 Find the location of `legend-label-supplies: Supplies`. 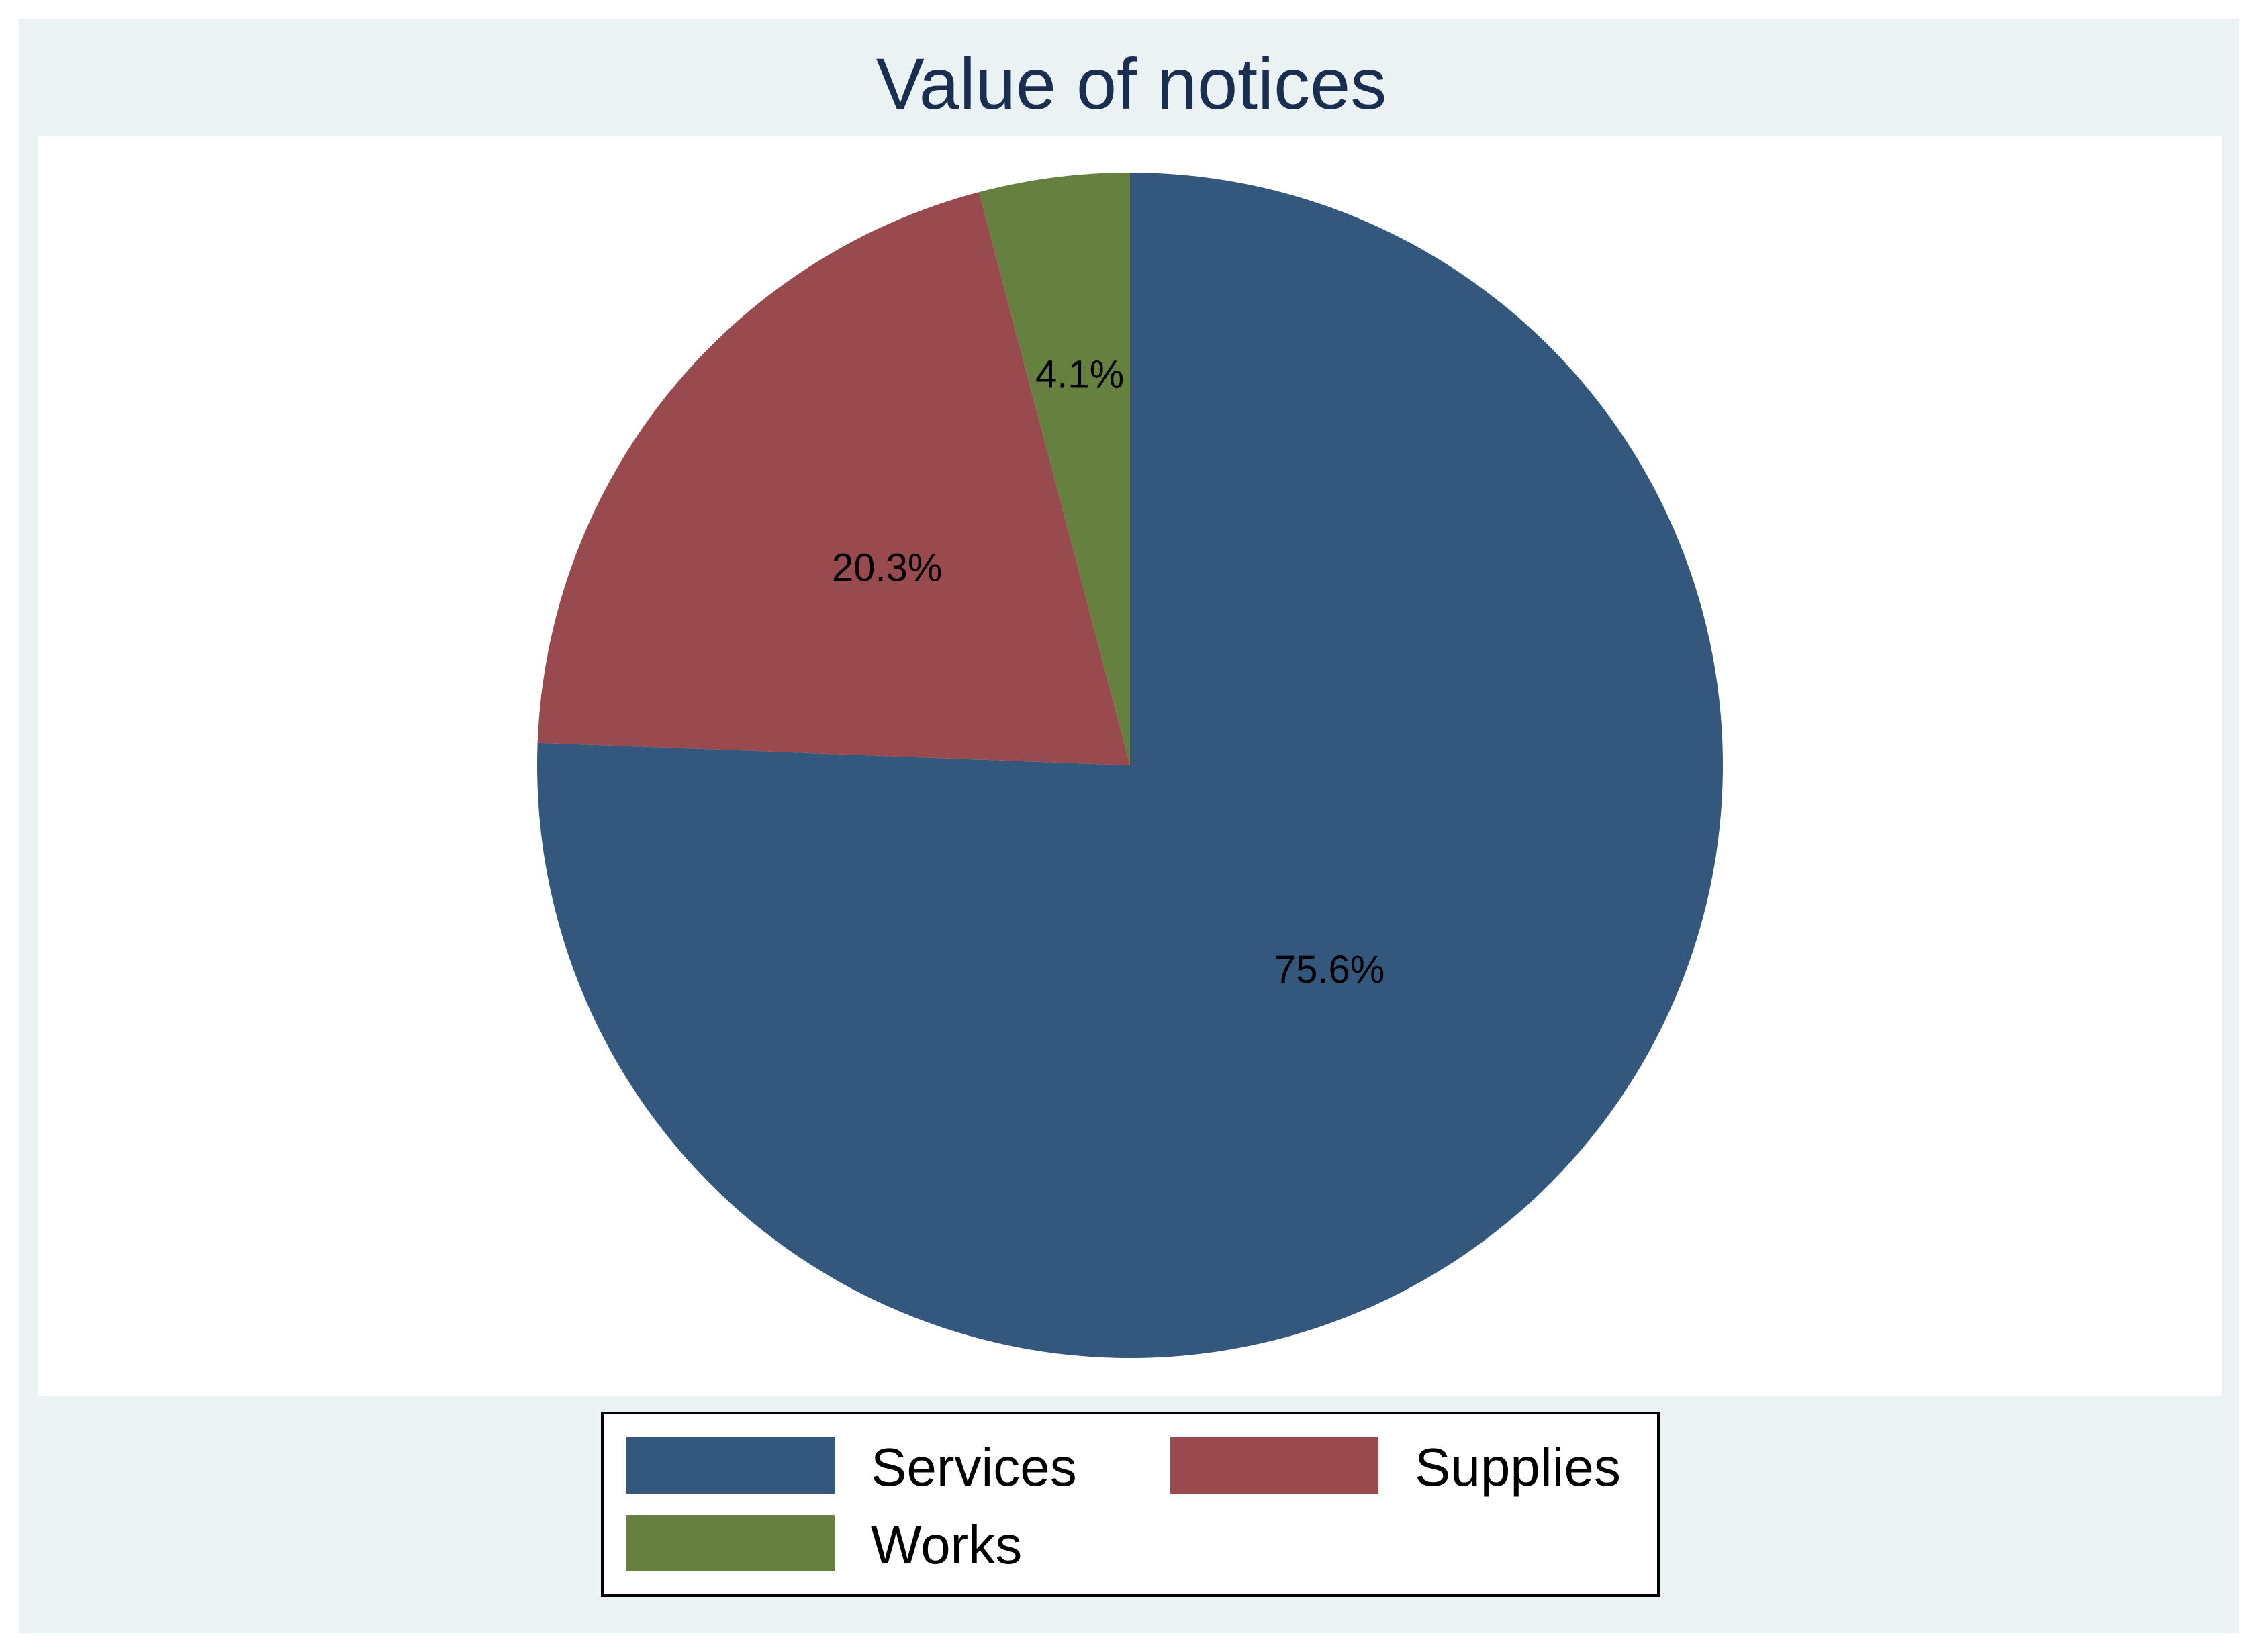

legend-label-supplies: Supplies is located at coordinates (1518, 1467).